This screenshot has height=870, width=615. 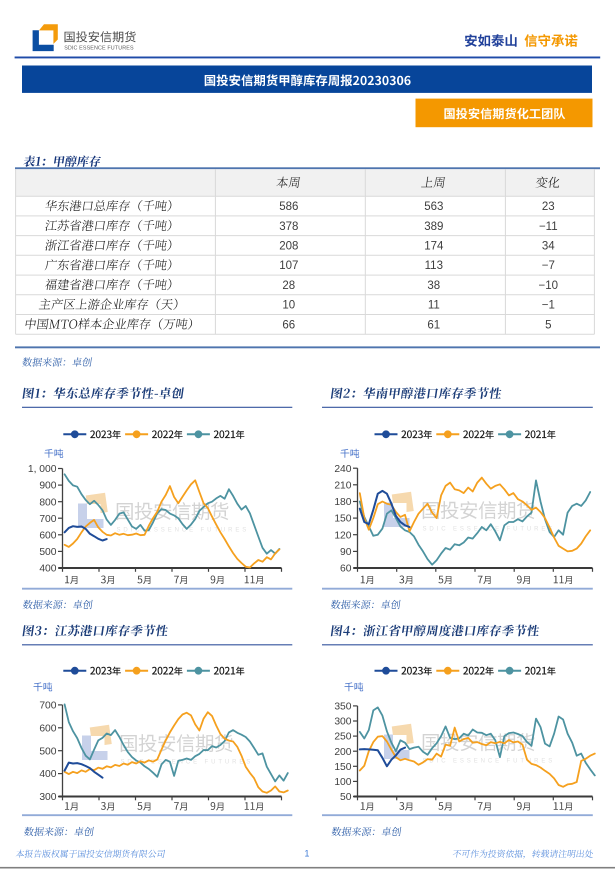 I want to click on svg-text: 28, so click(x=288, y=286).